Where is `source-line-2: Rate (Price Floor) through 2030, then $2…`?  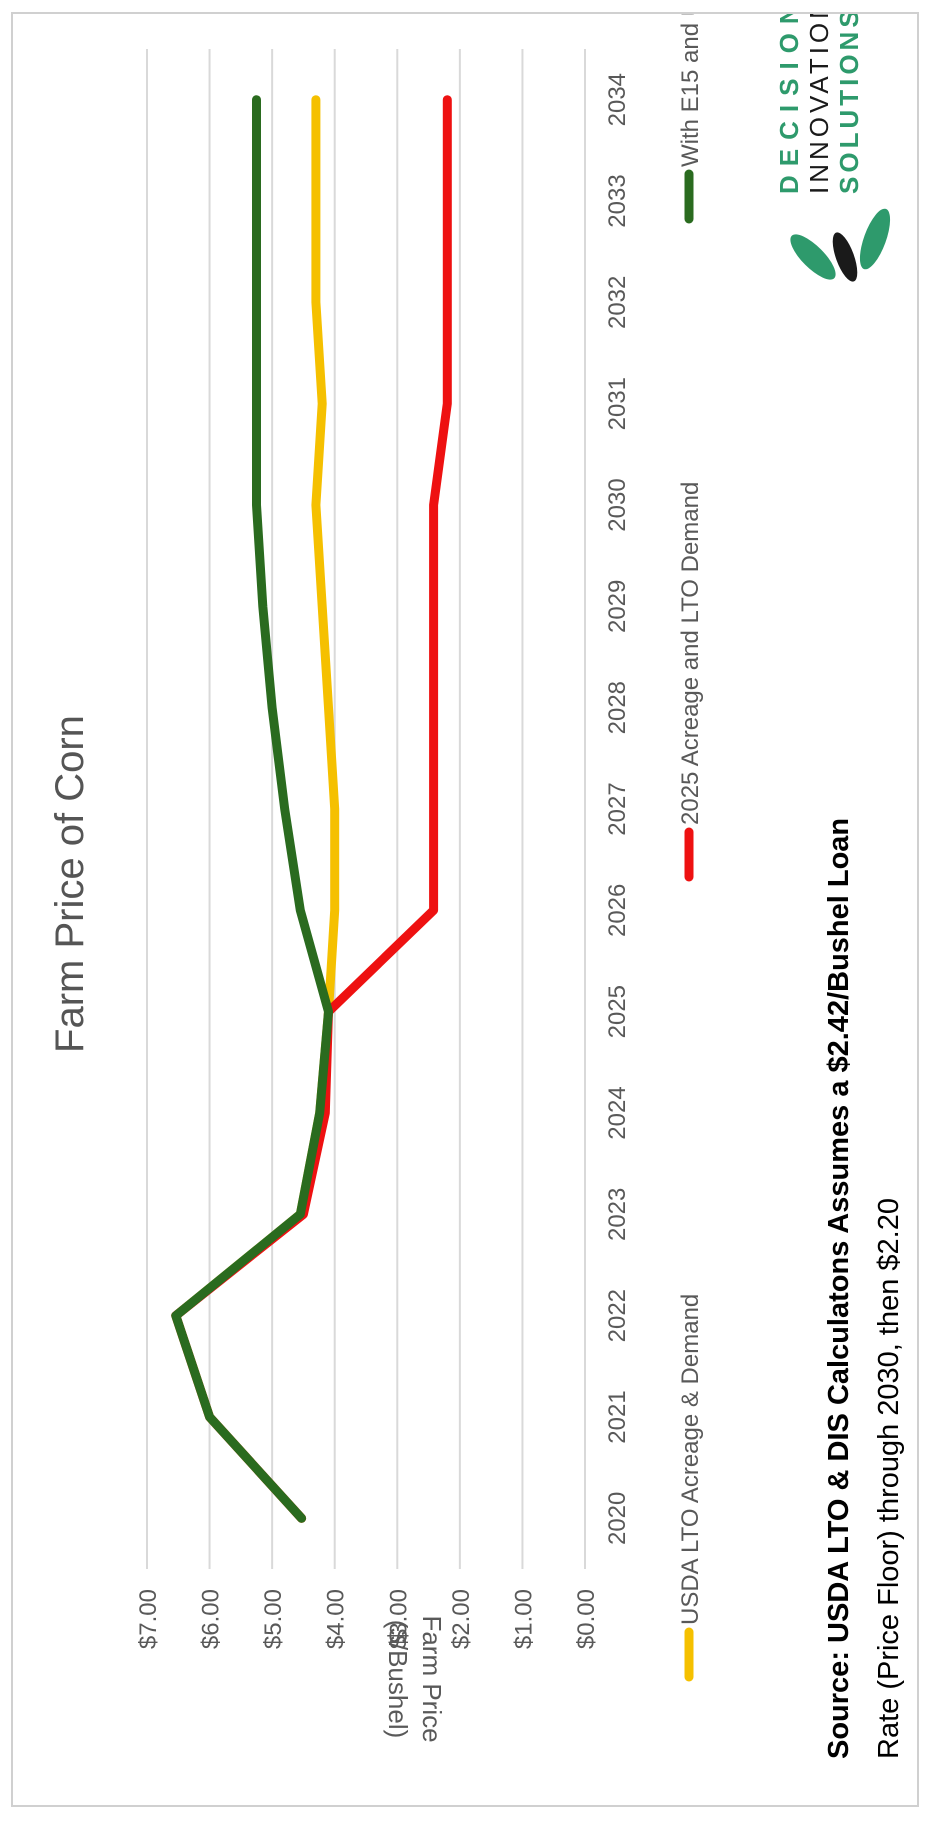
source-line-2: Rate (Price Floor) through 2030, then $2… is located at coordinates (889, 1478).